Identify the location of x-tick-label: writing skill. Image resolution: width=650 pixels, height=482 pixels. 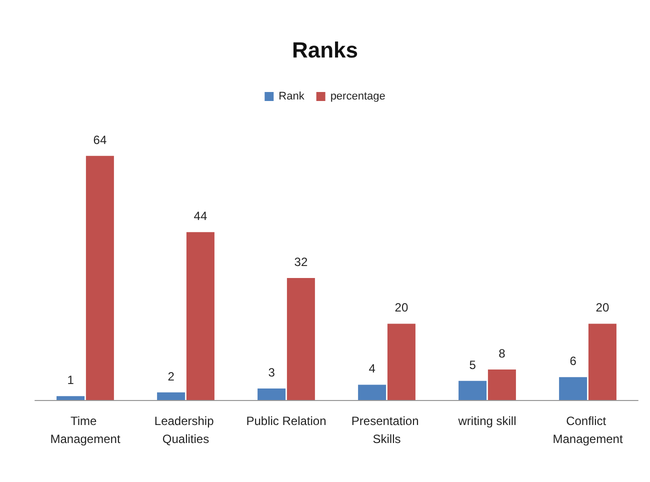
(486, 421).